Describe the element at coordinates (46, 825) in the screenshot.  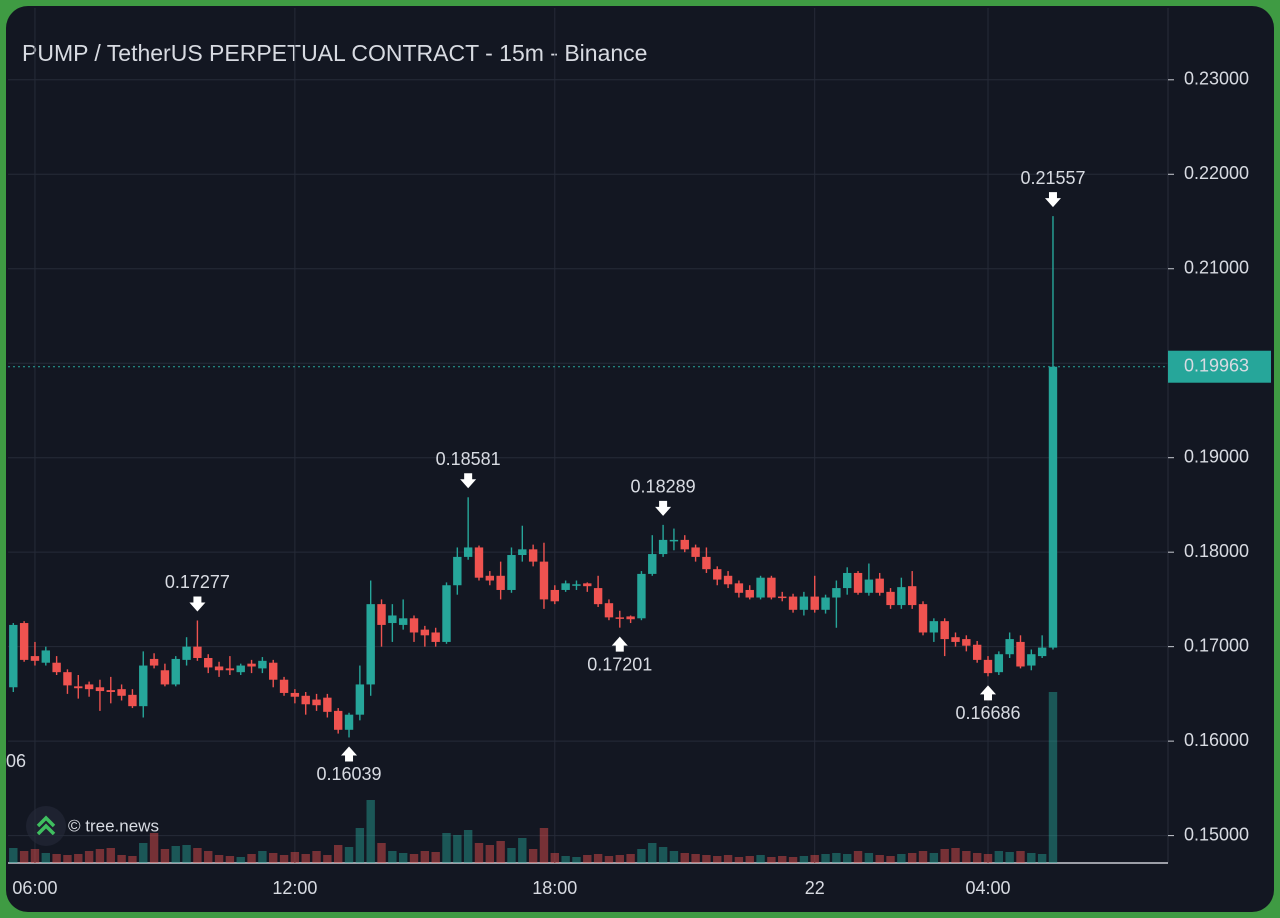
I see `watermark-icon` at that location.